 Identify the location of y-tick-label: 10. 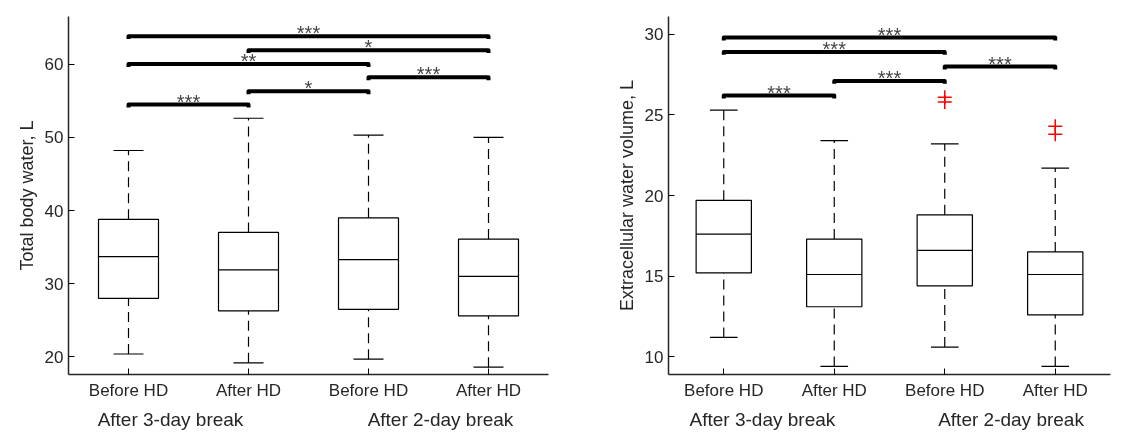
(654, 357).